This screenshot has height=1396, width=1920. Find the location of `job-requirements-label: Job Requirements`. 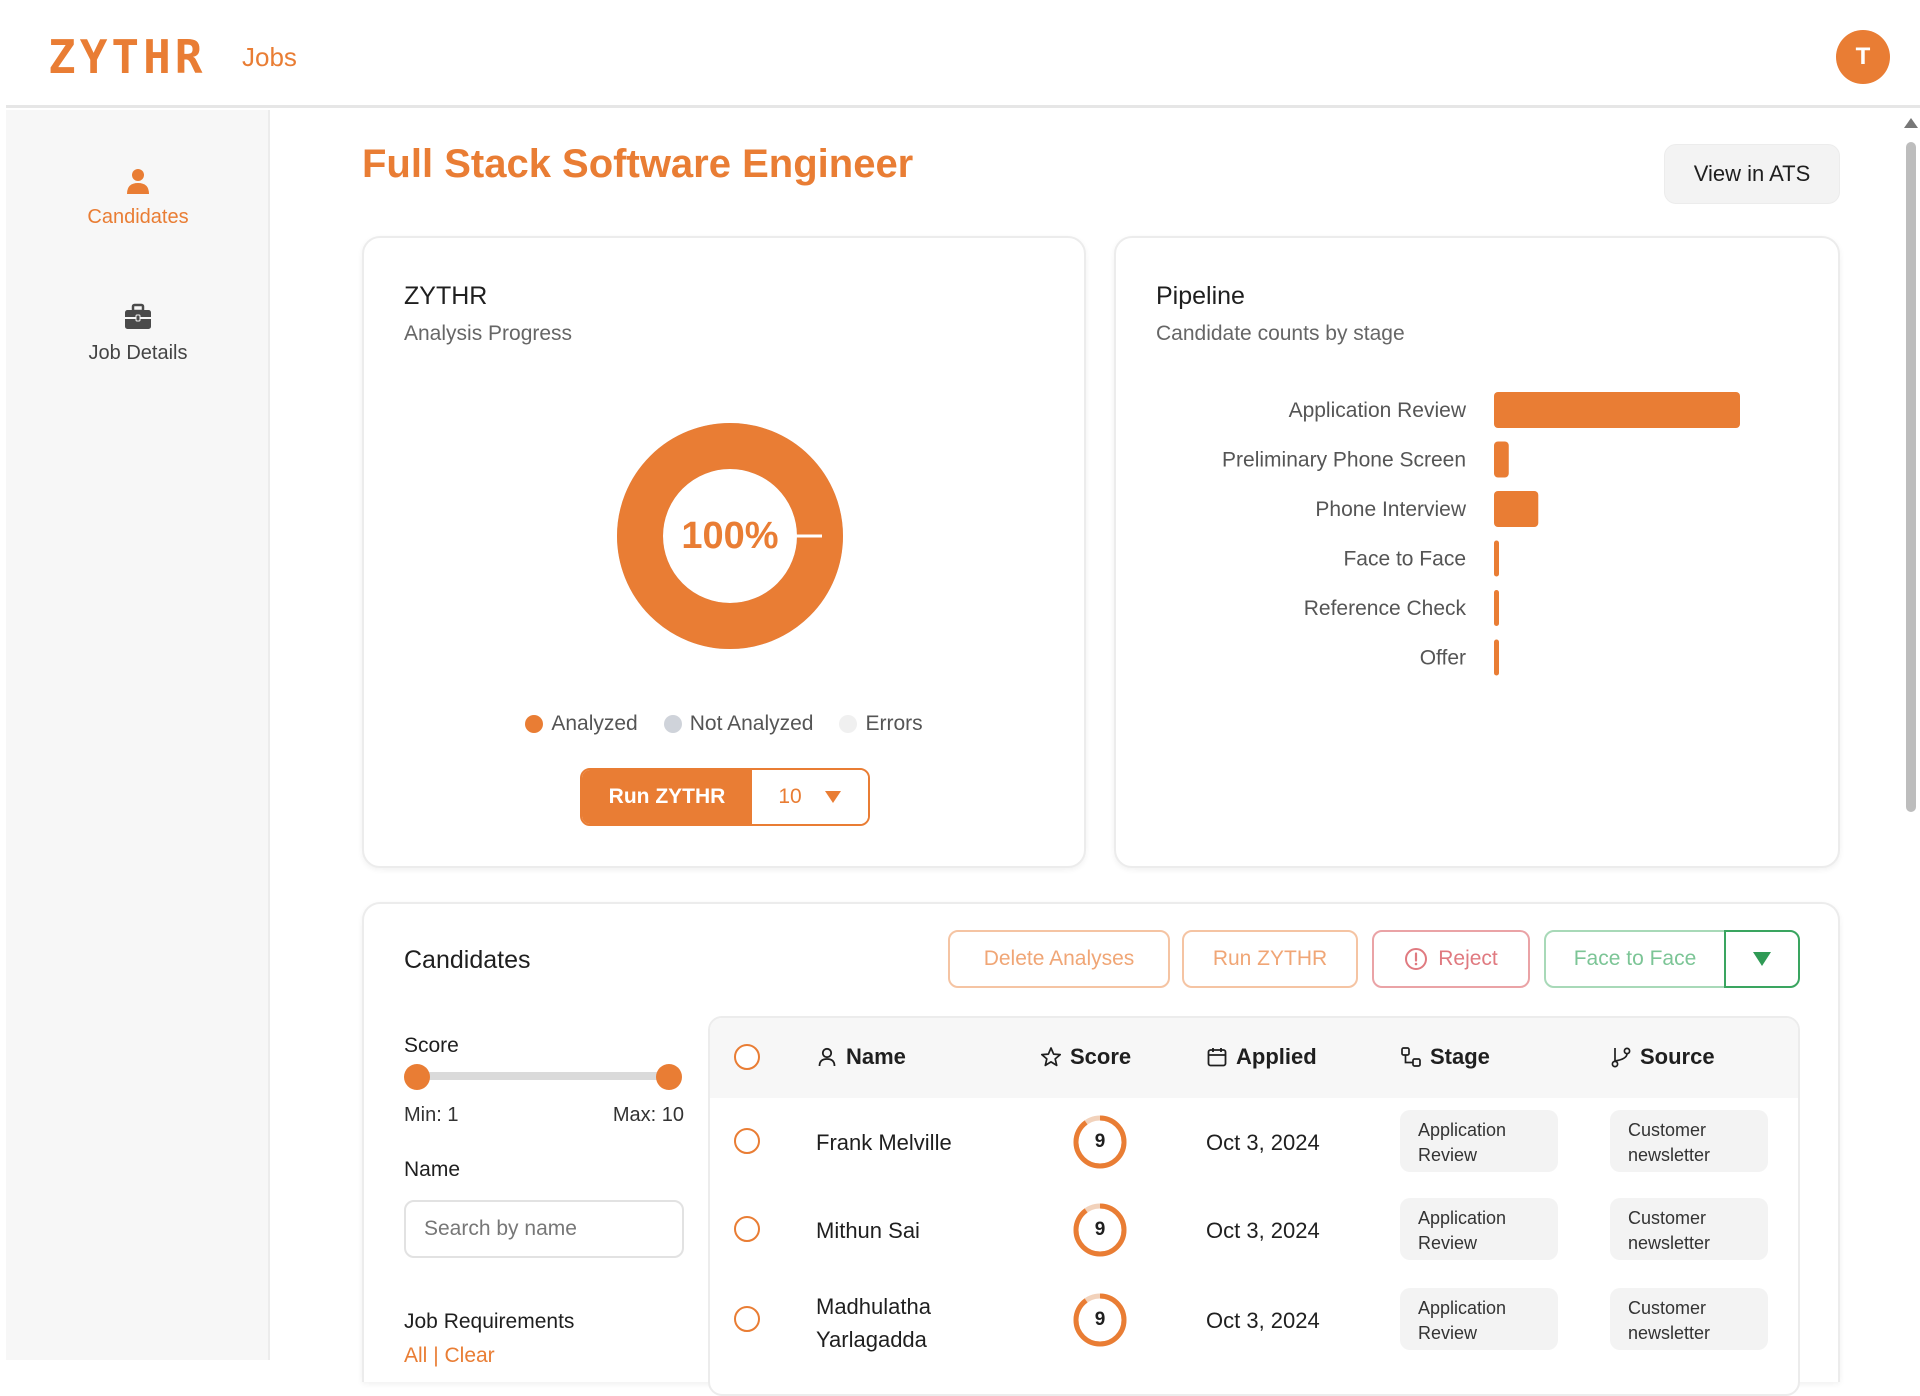

job-requirements-label: Job Requirements is located at coordinates (489, 1321).